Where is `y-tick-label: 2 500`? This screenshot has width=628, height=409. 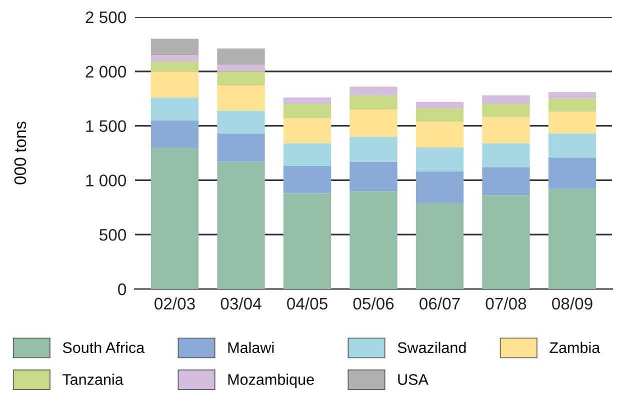 y-tick-label: 2 500 is located at coordinates (106, 17).